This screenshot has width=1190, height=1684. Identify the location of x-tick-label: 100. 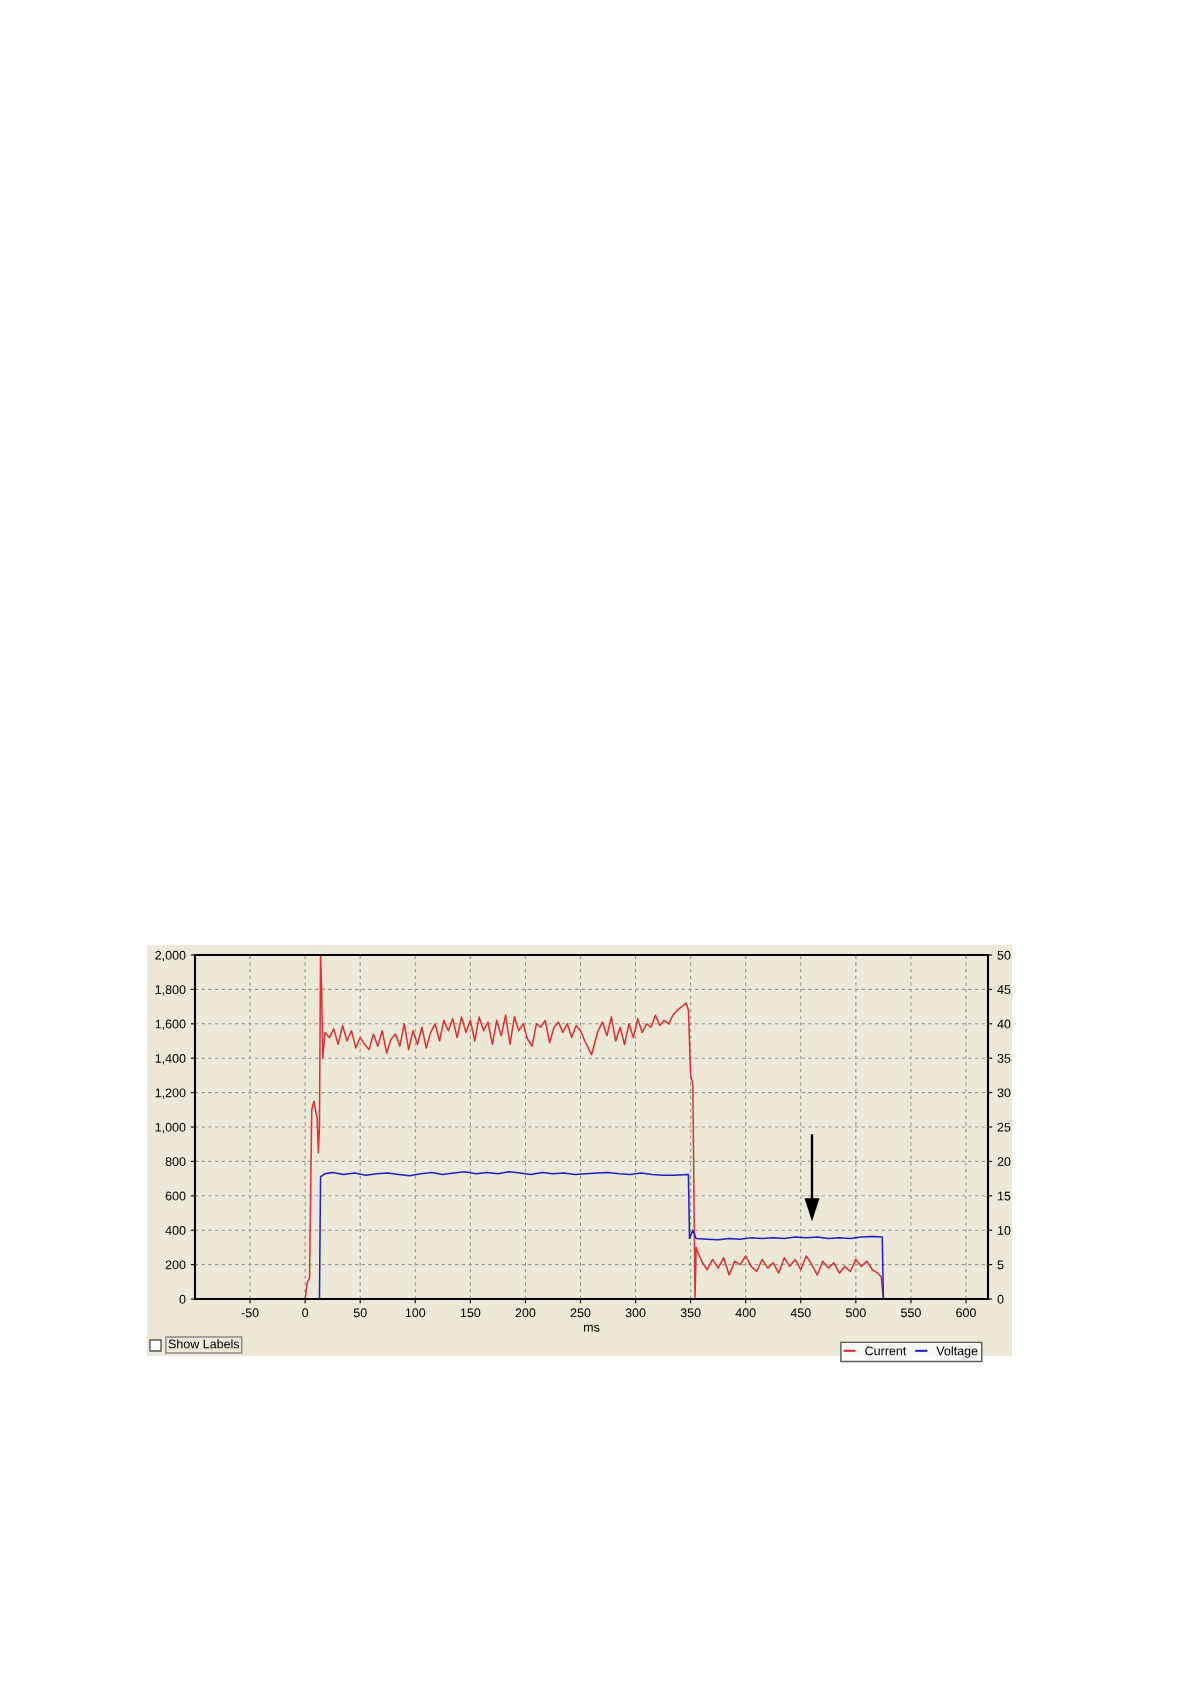
(415, 1313).